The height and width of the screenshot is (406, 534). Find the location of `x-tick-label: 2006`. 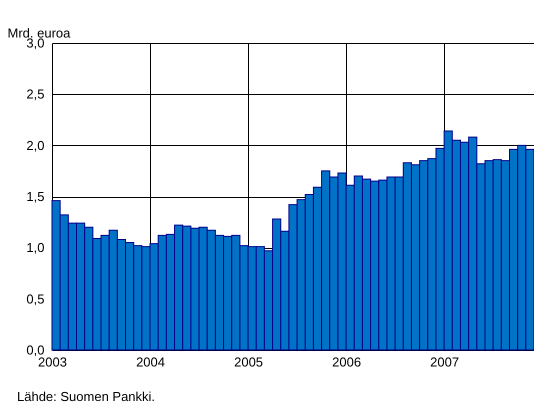

x-tick-label: 2006 is located at coordinates (347, 362).